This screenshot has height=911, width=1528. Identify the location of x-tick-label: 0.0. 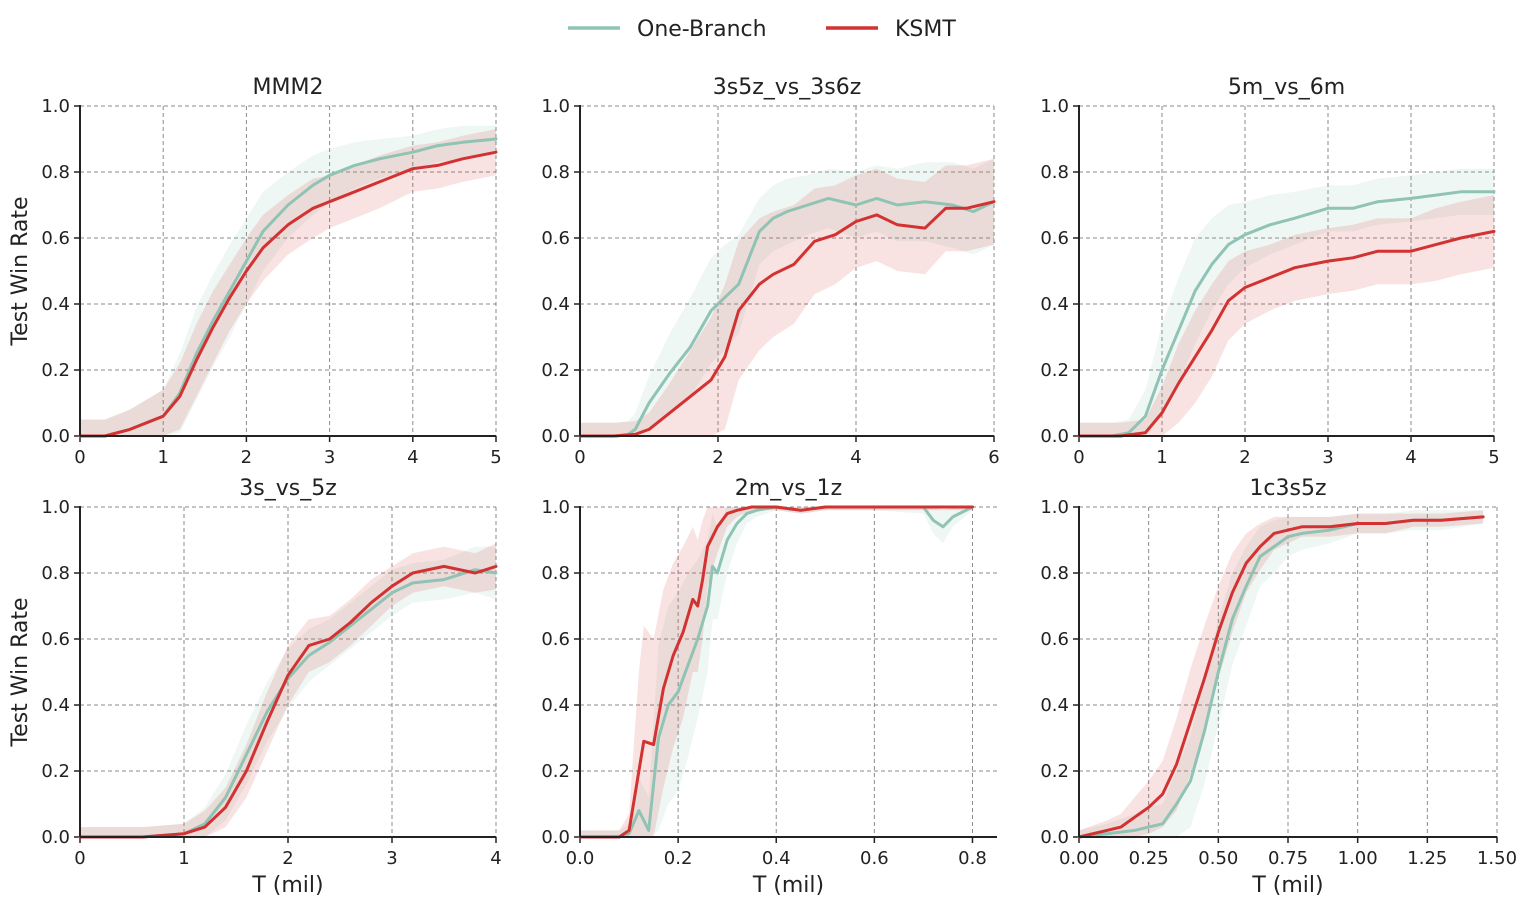
(580, 858).